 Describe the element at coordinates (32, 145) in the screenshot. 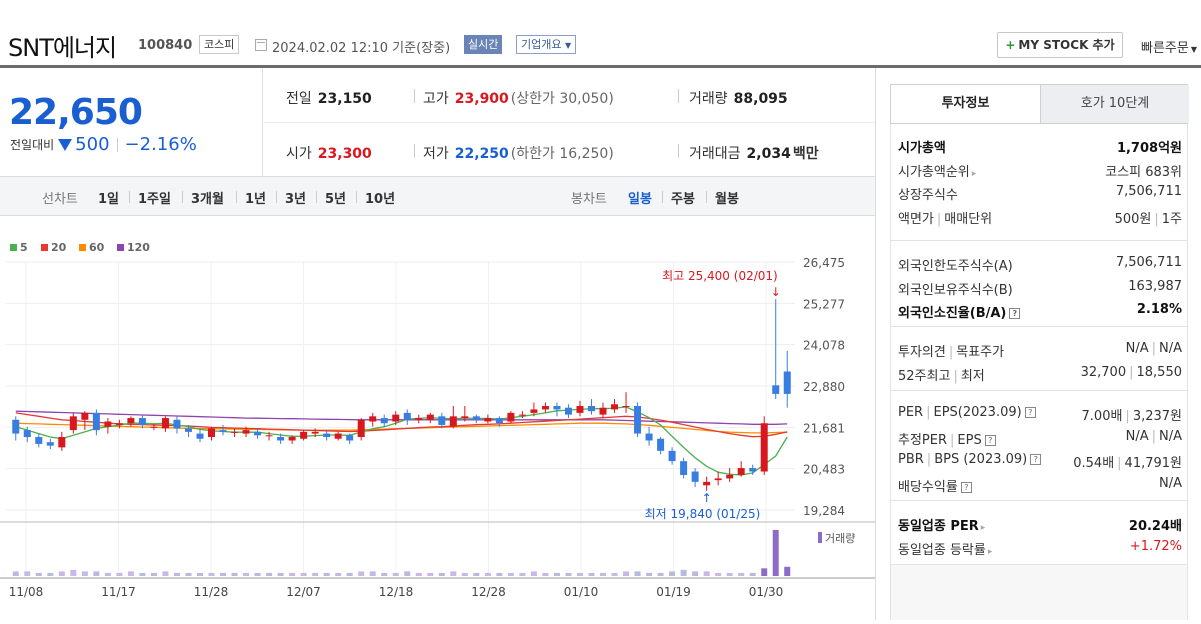

I see `diff-label: 전일대비` at that location.